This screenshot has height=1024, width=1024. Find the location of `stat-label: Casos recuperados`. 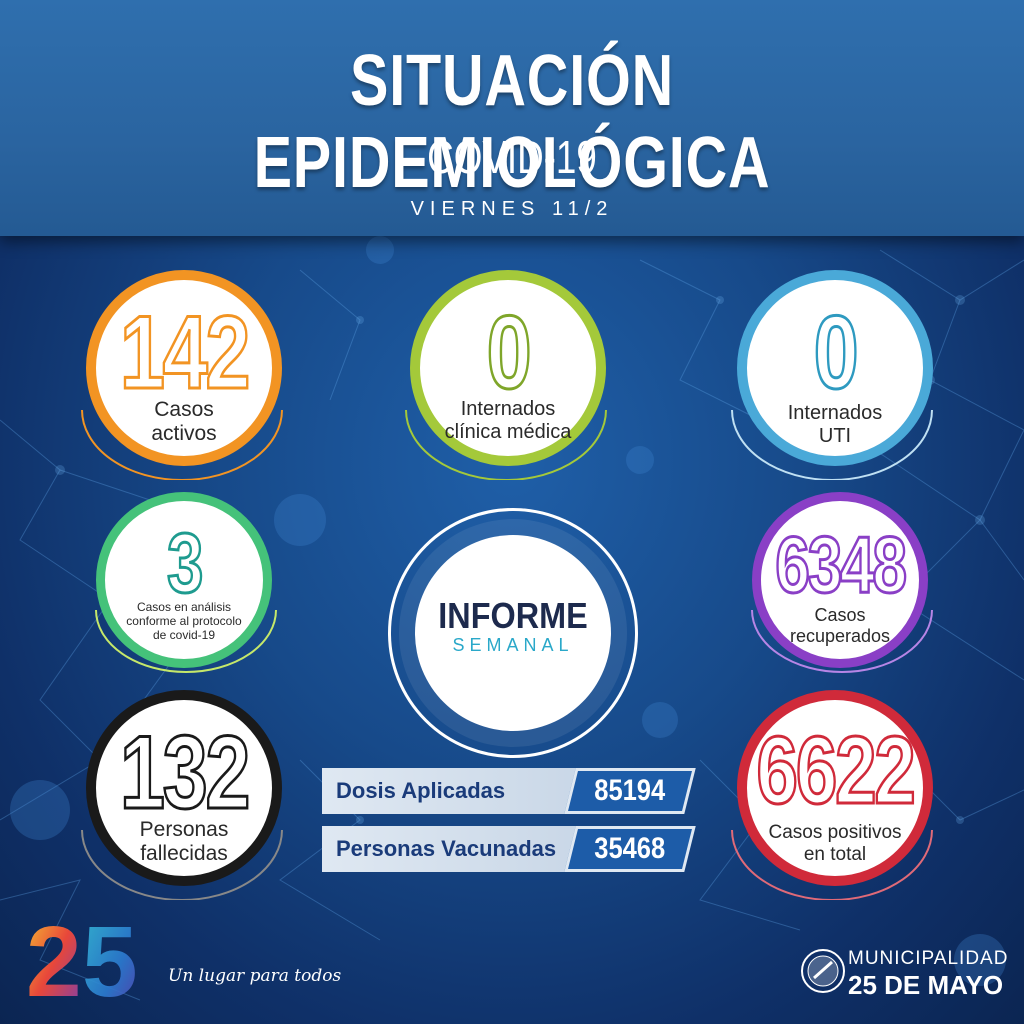

stat-label: Casos recuperados is located at coordinates (840, 625).